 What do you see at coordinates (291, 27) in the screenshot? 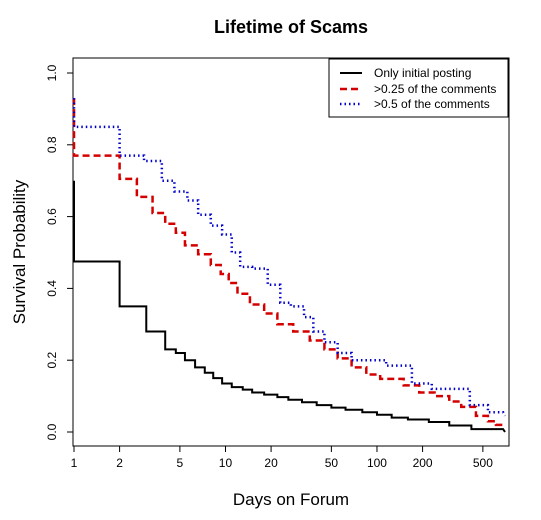
I see `chart-title: Lifetime of Scams` at bounding box center [291, 27].